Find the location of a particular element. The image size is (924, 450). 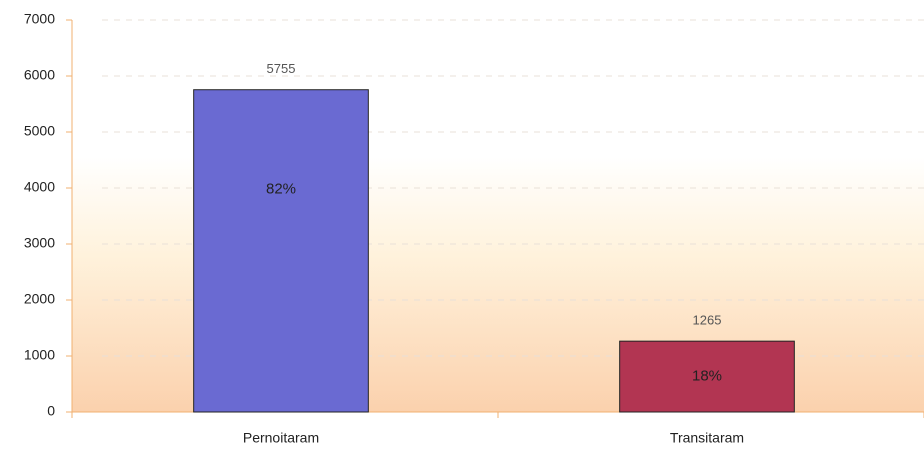

value-label: 5755 is located at coordinates (281, 68).